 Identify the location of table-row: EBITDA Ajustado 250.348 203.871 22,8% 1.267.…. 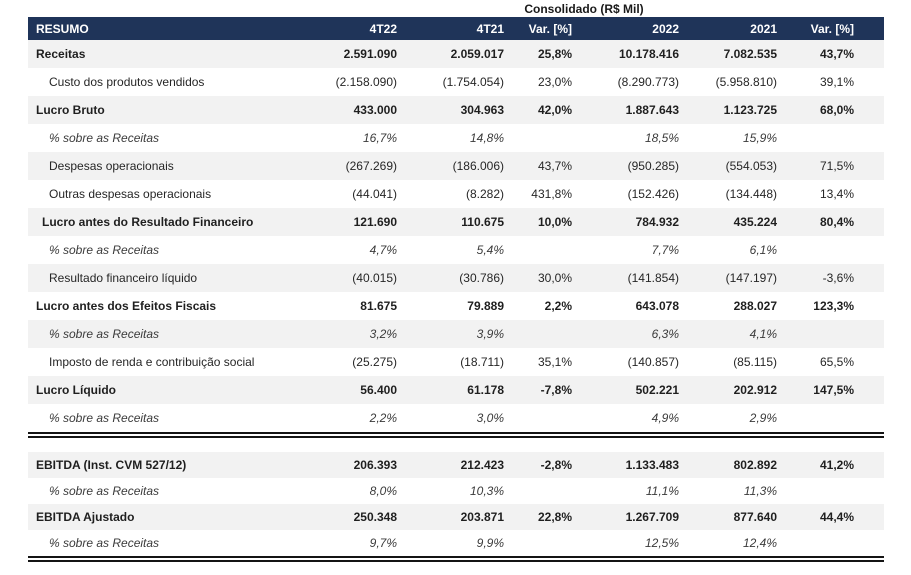
(456, 517).